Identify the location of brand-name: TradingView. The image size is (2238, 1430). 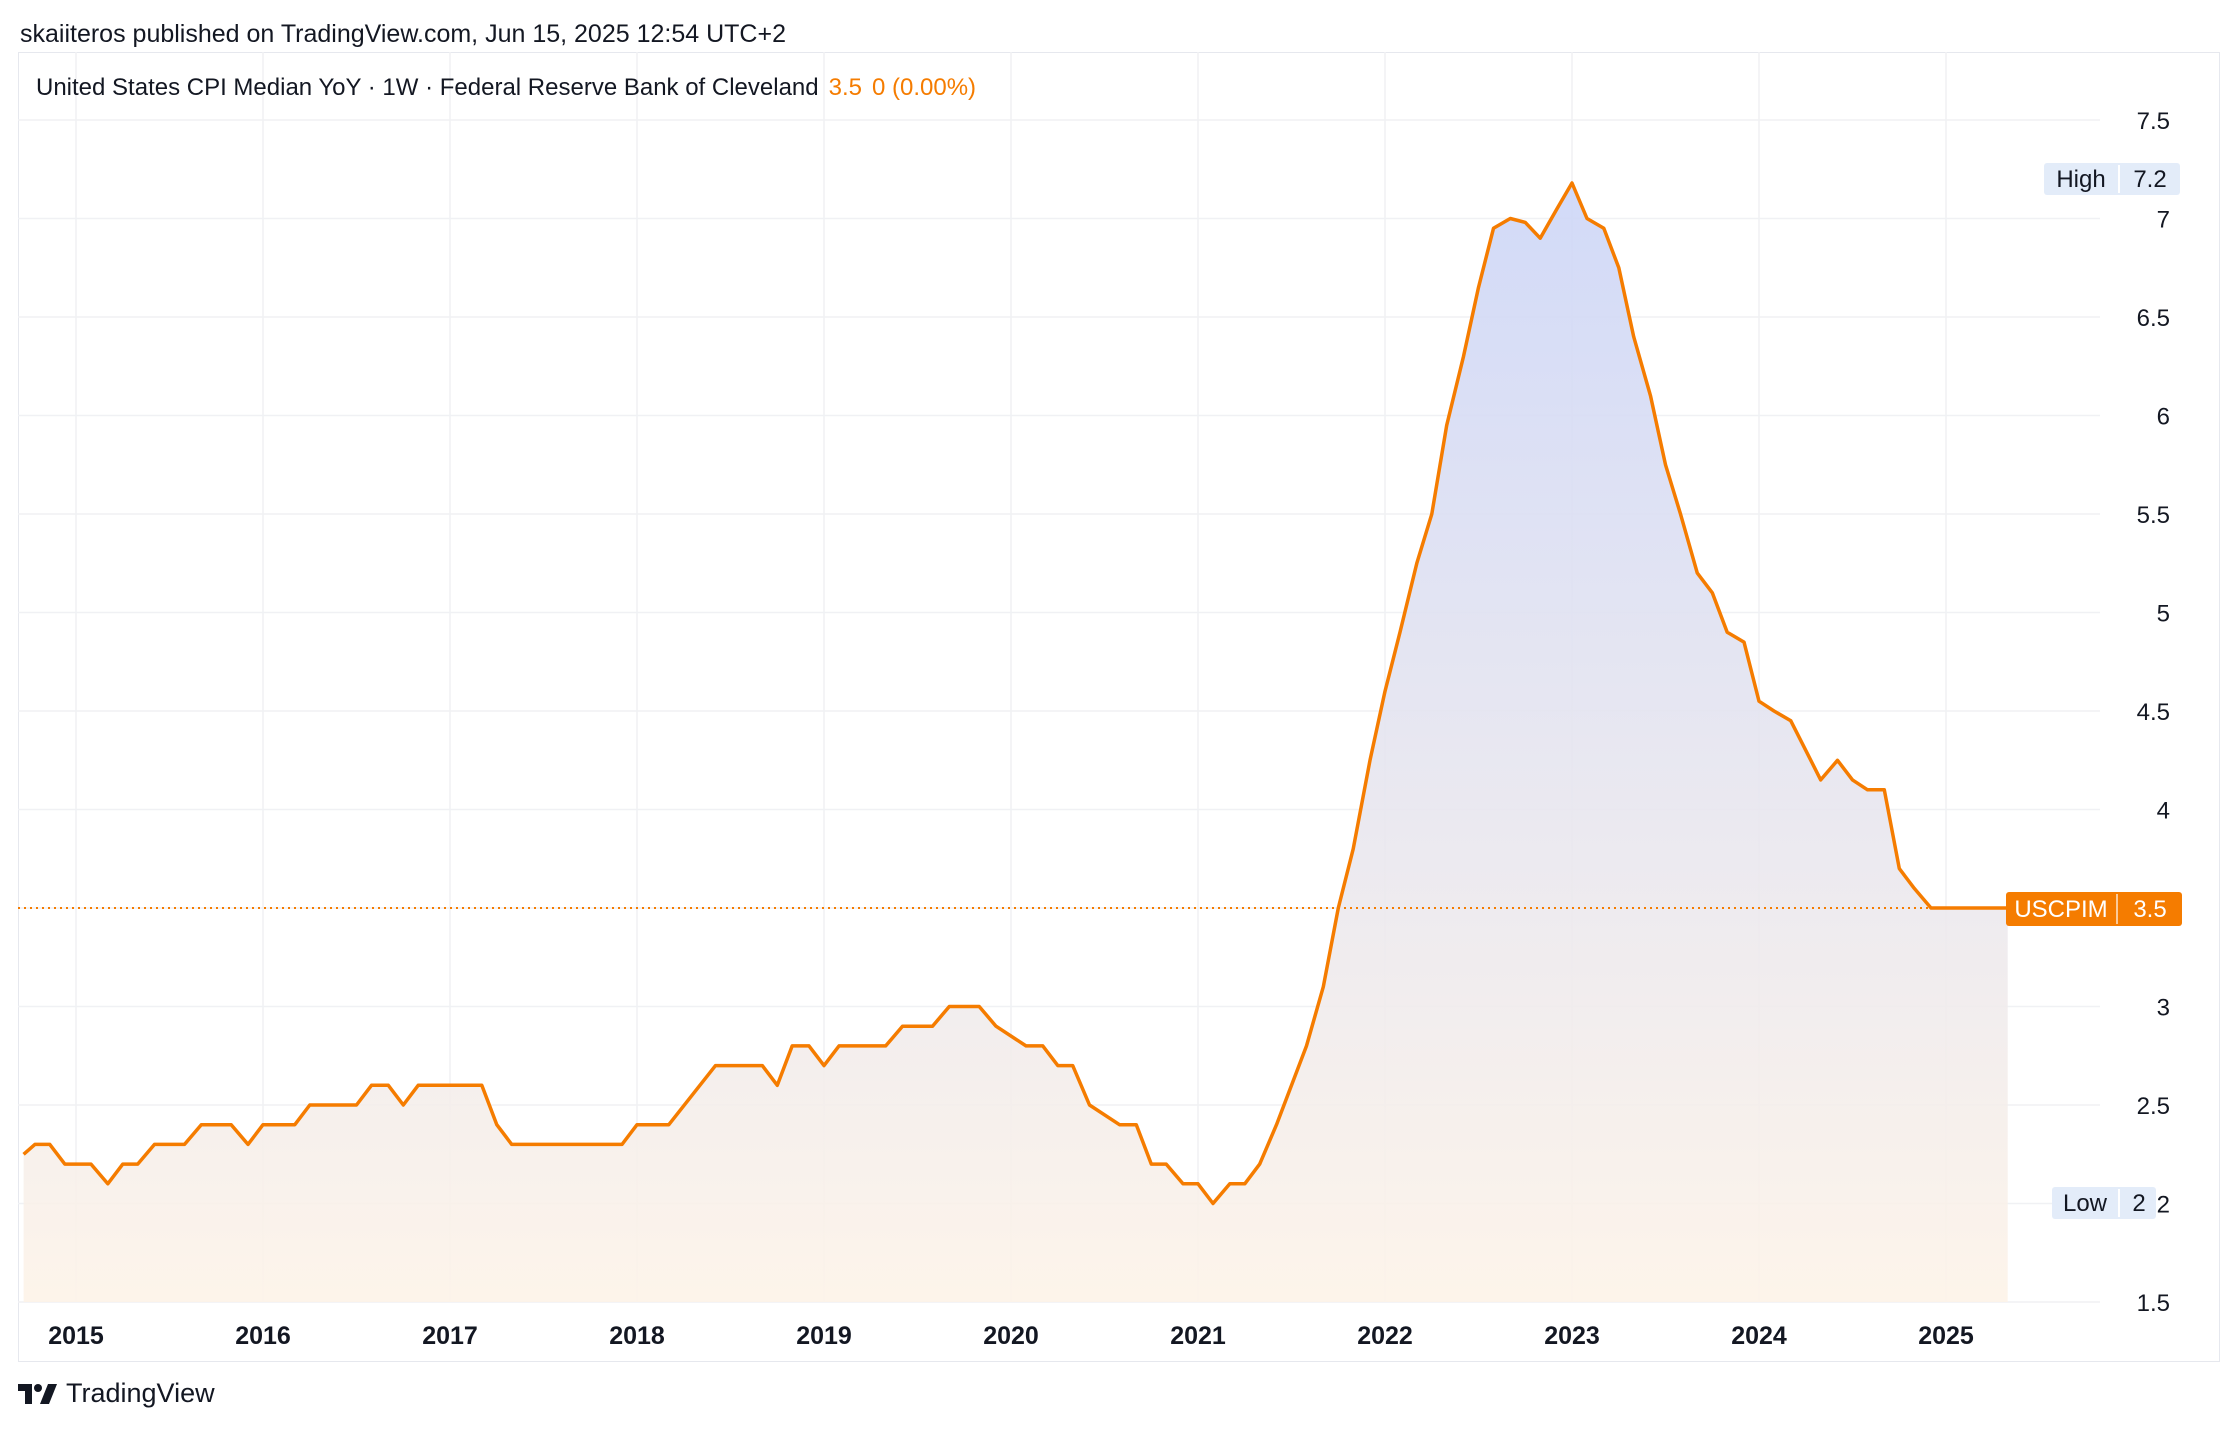
(140, 1393).